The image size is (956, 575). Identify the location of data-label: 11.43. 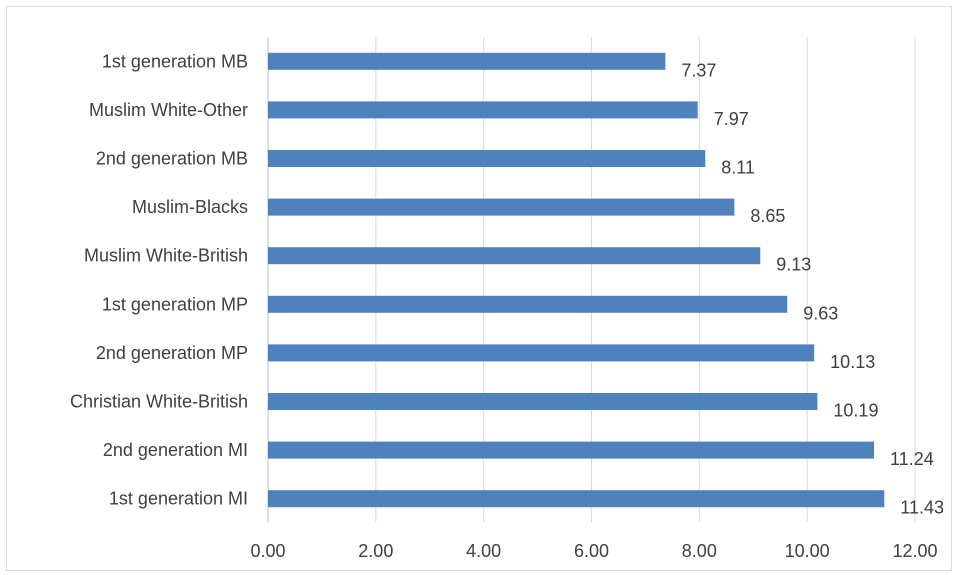
(922, 508).